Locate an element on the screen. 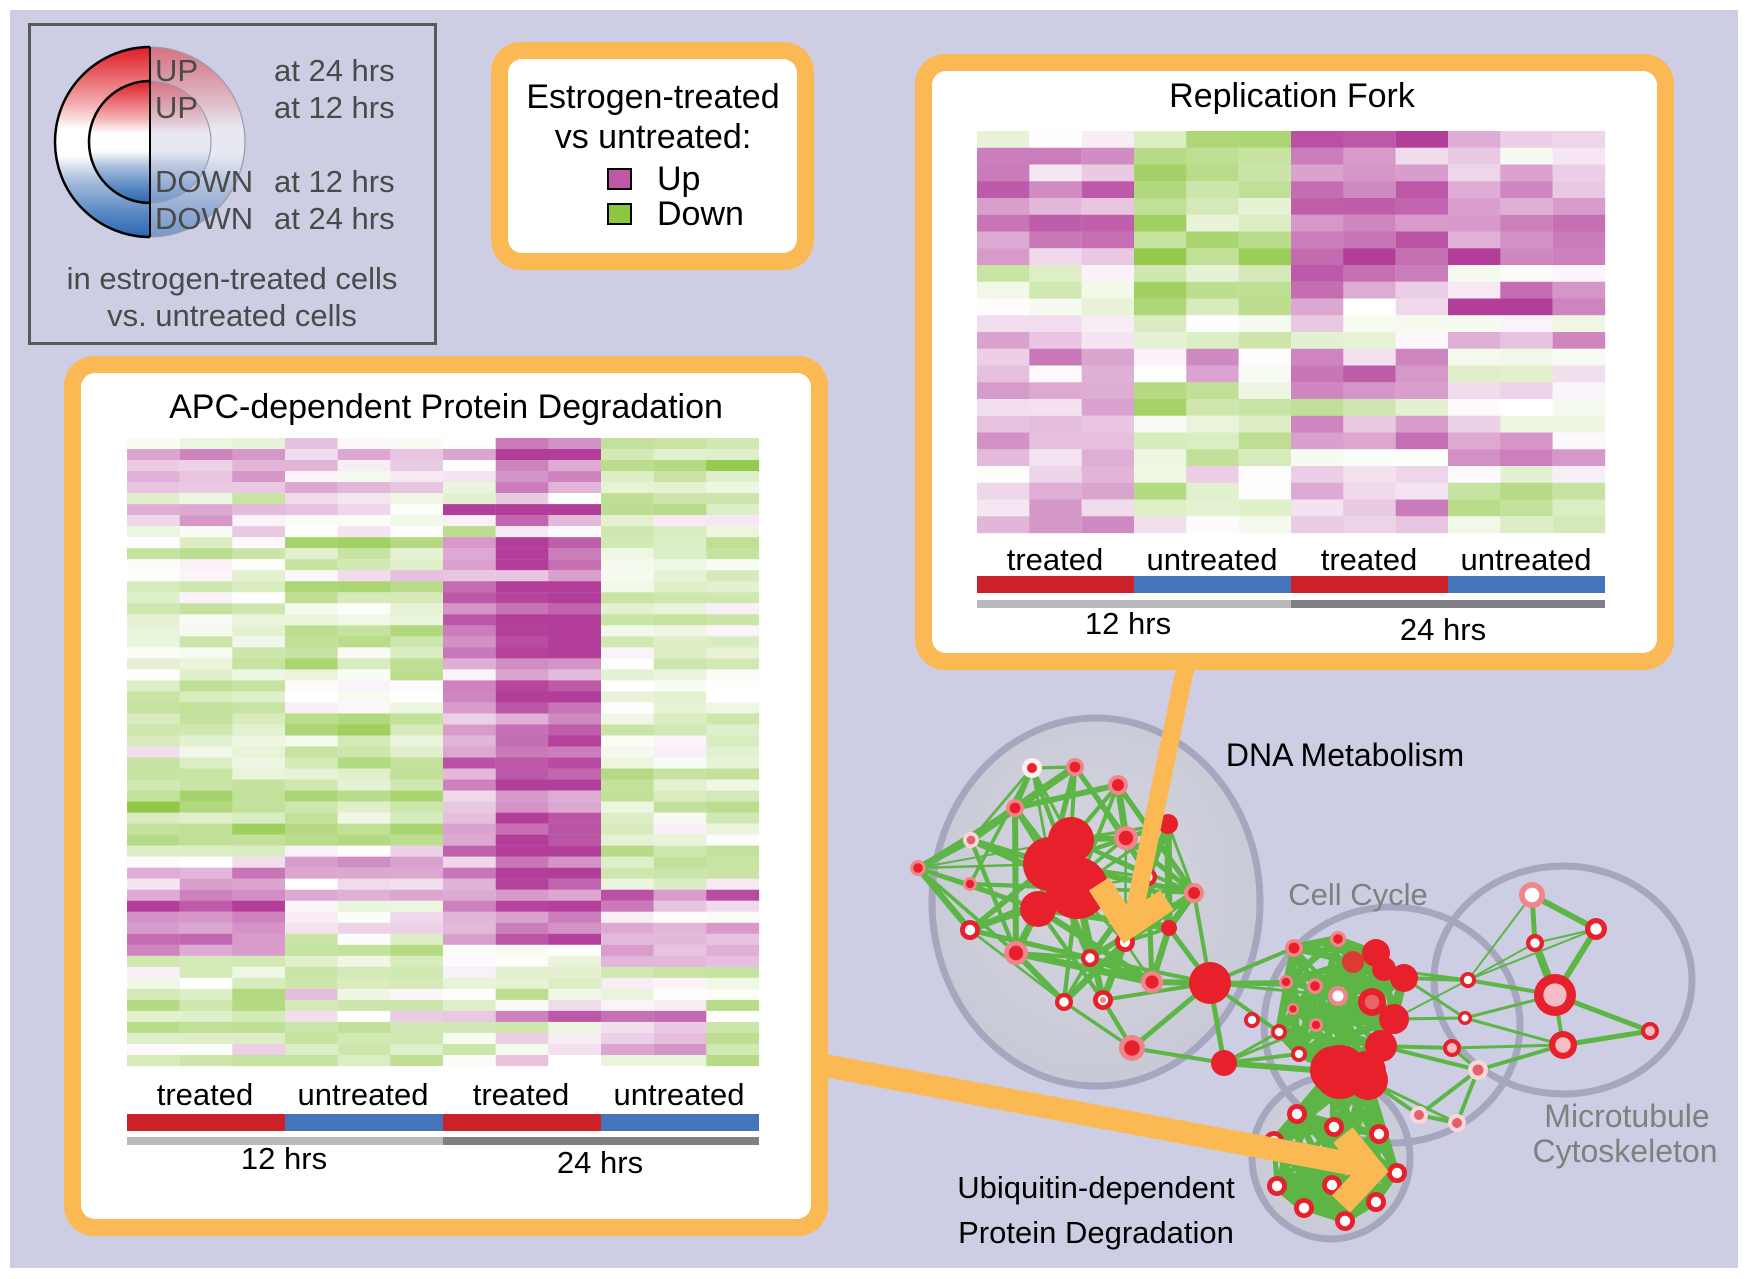 The height and width of the screenshot is (1279, 1750). svg-text: vs. untreated cells is located at coordinates (232, 315).